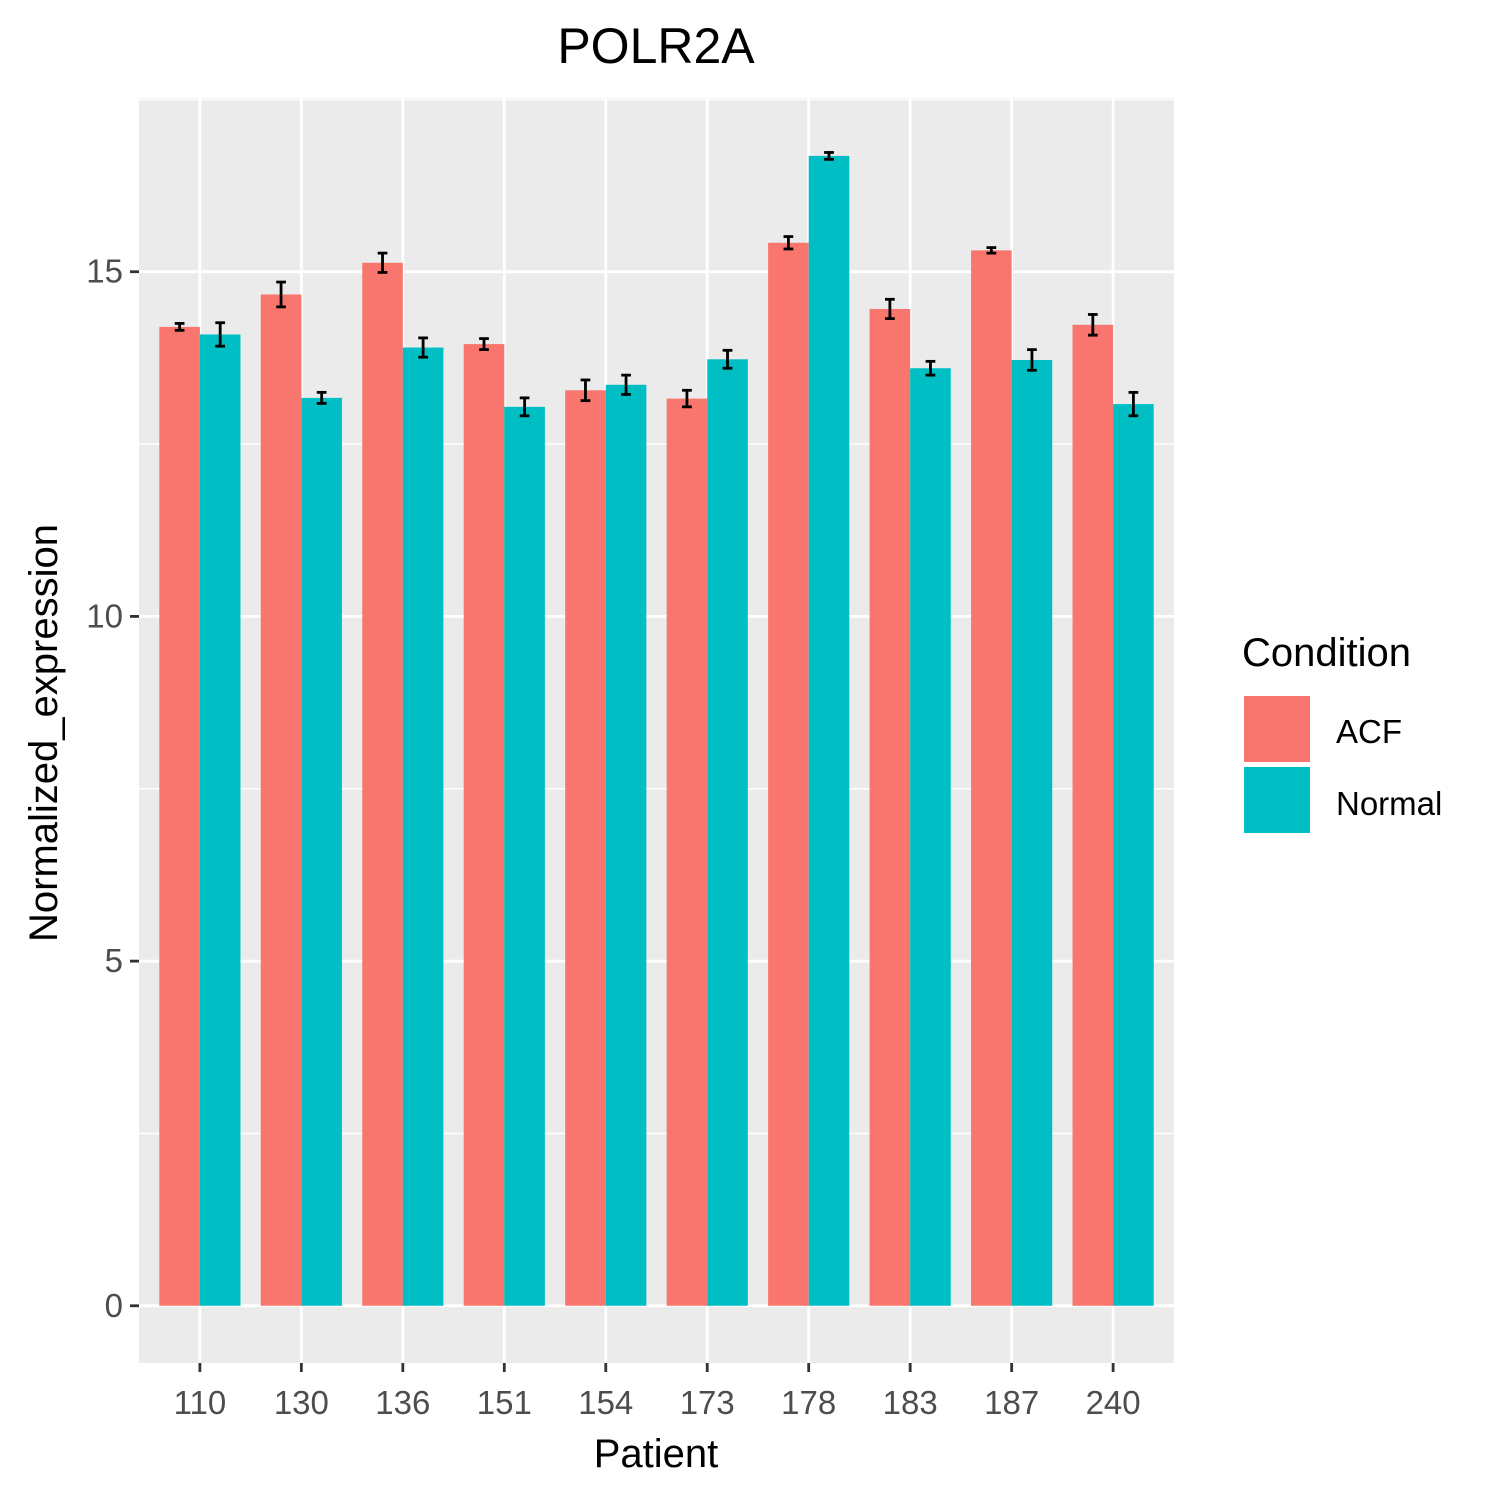  Describe the element at coordinates (910, 1402) in the screenshot. I see `x-tick-label: 183` at that location.